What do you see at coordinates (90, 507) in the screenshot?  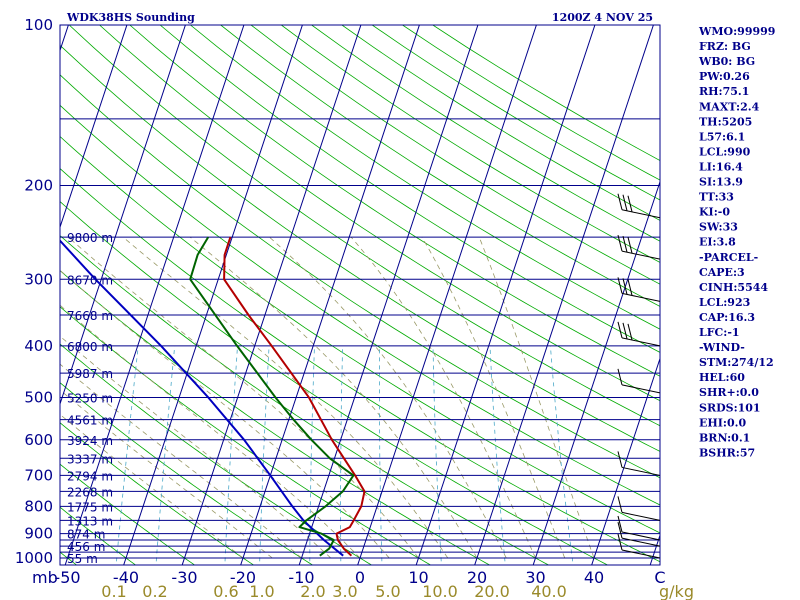 I see `height-label: 1775 m` at bounding box center [90, 507].